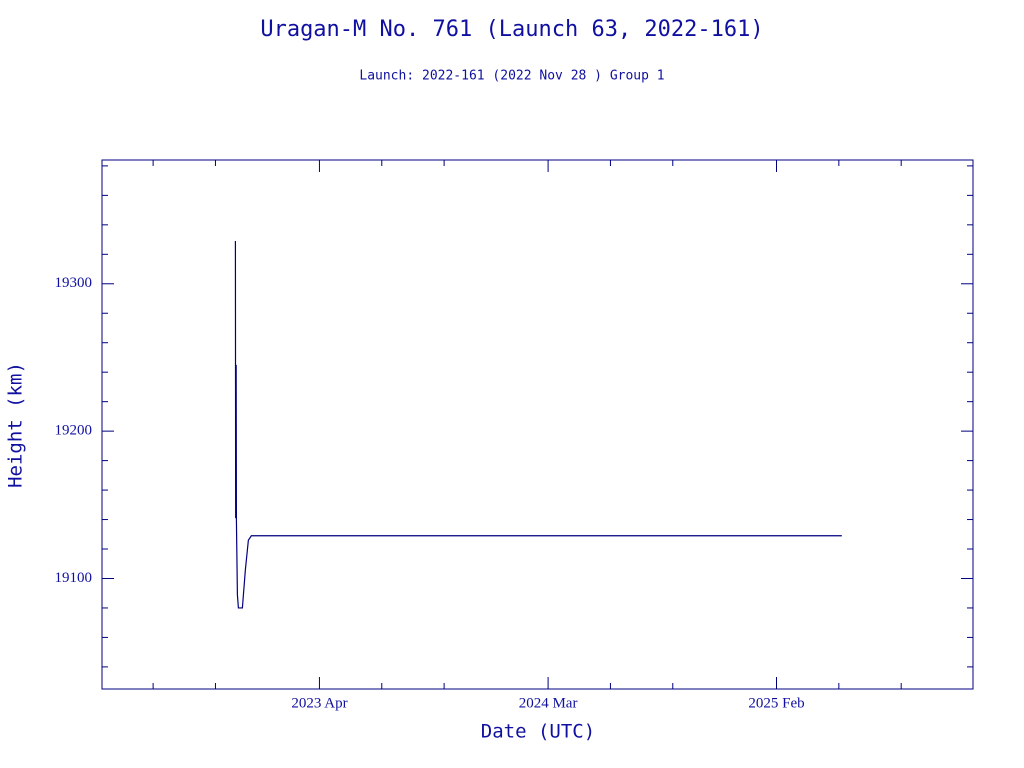 The width and height of the screenshot is (1024, 768). Describe the element at coordinates (74, 431) in the screenshot. I see `y-tick-label: 19200` at that location.